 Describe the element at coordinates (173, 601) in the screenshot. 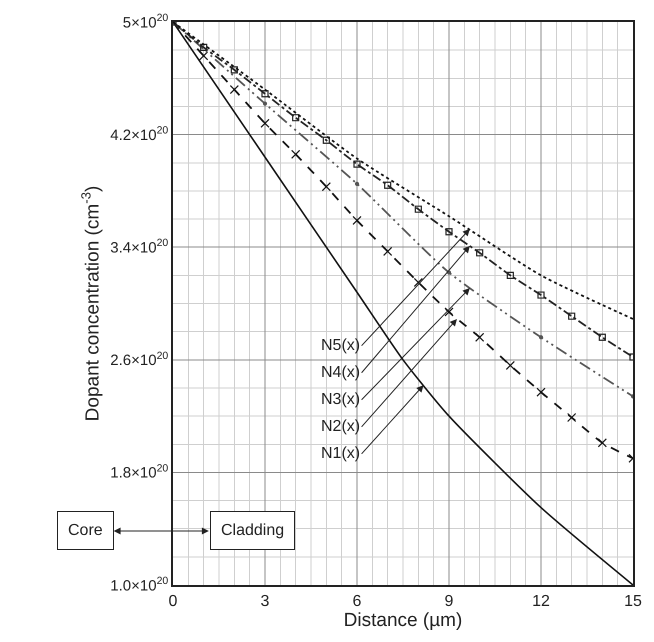

I see `x-tick-label: 0` at that location.